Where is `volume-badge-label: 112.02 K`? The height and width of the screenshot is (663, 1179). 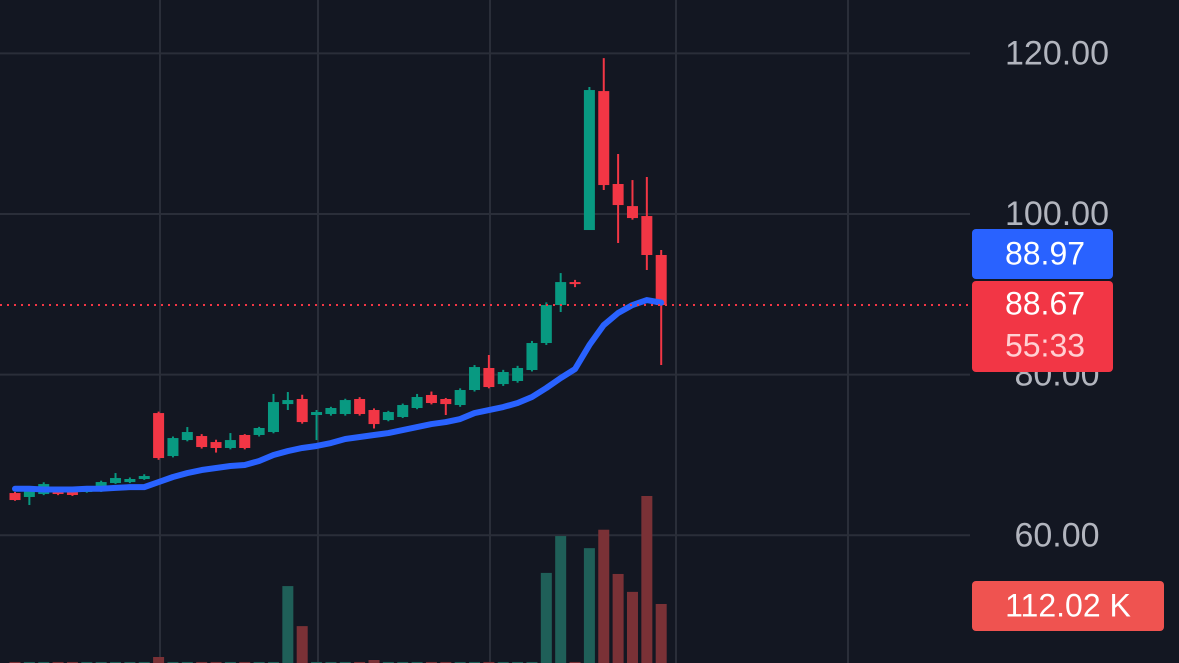 volume-badge-label: 112.02 K is located at coordinates (1068, 605).